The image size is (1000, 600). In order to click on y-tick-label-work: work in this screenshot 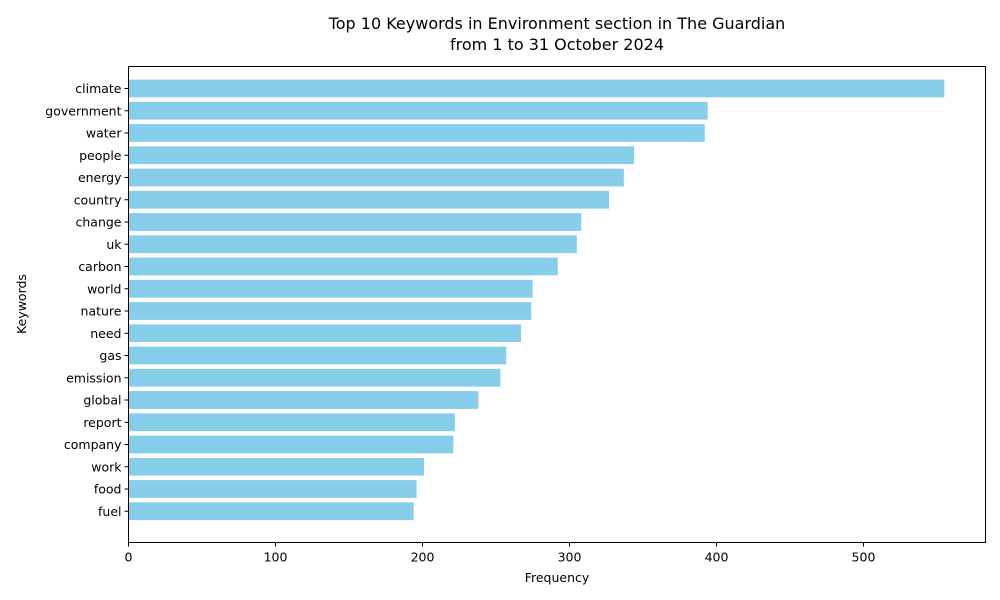, I will do `click(106, 466)`.